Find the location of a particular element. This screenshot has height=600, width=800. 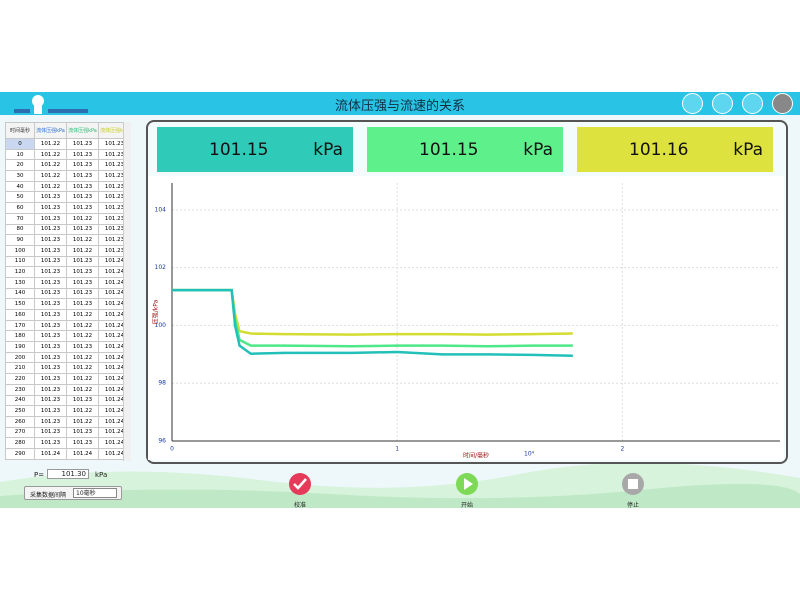

table-row: 80 101.23 101.23 101.23 is located at coordinates (68, 229).